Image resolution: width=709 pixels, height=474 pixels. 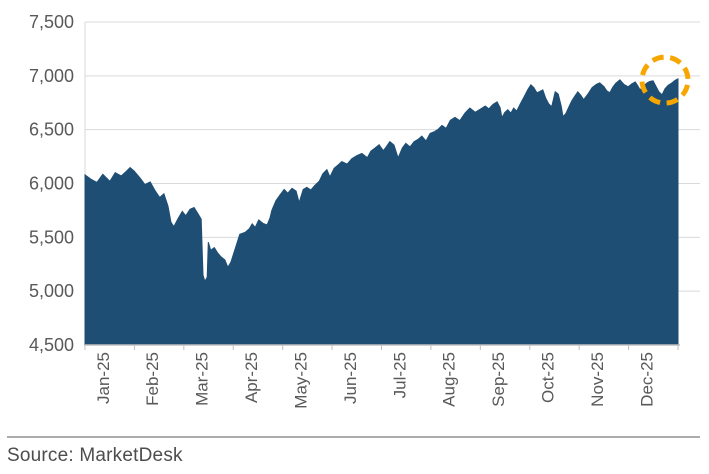 What do you see at coordinates (51, 237) in the screenshot?
I see `y-axis-tick-label: 5,500` at bounding box center [51, 237].